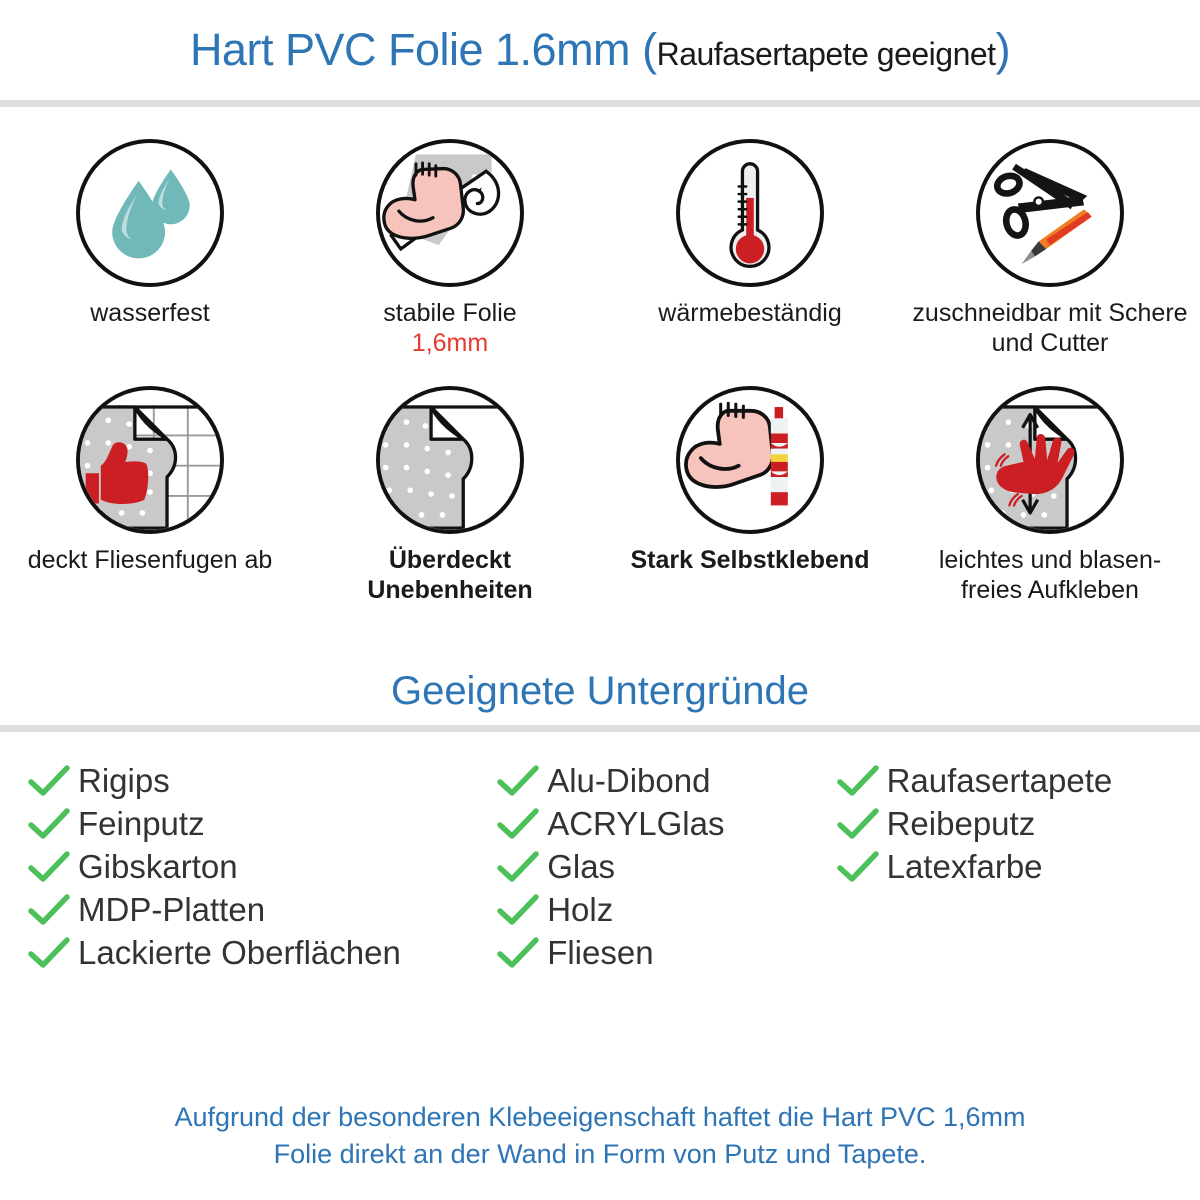 This screenshot has height=1200, width=1200. I want to click on list-item: Latexfarbe, so click(1004, 867).